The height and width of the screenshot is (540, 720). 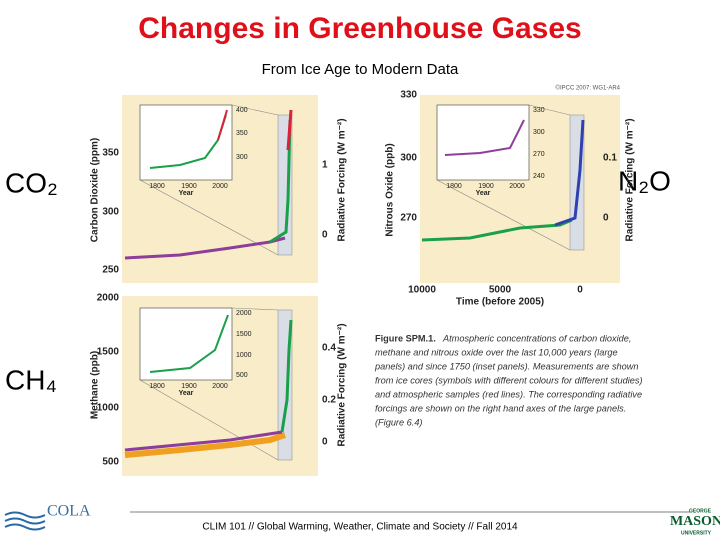 I want to click on y-tick-label: 500, so click(x=110, y=462).